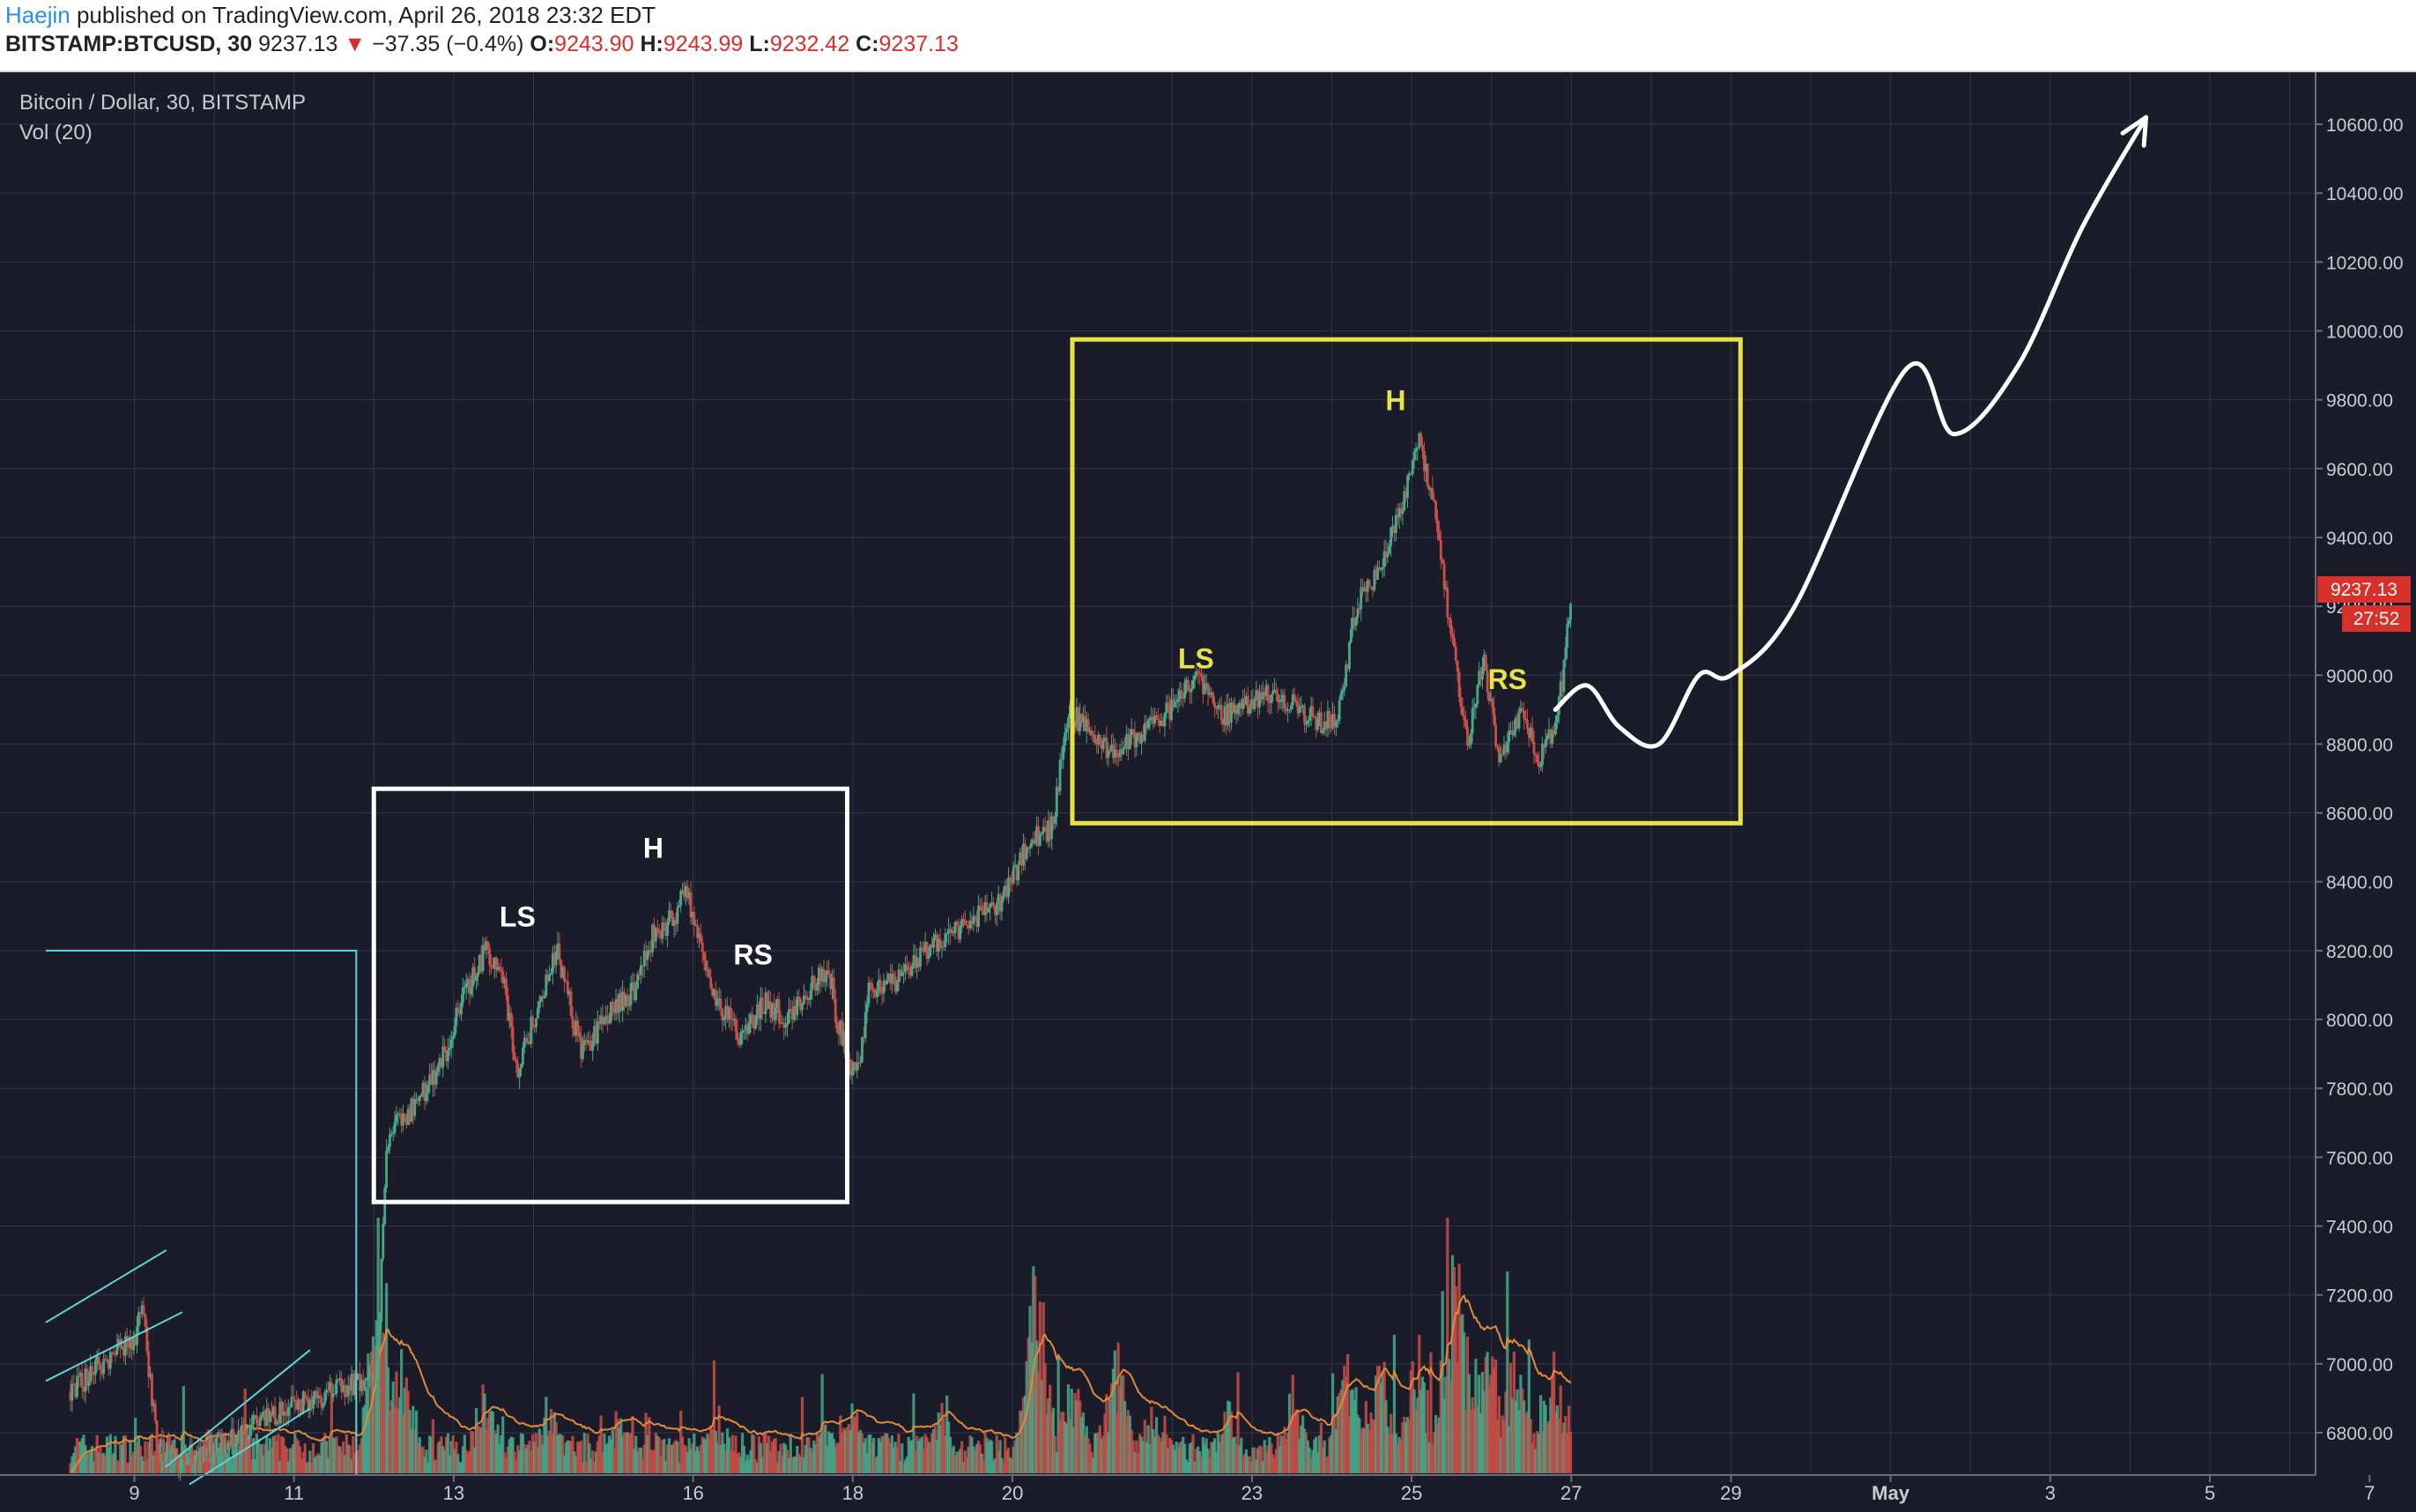  I want to click on time-axis: 9 11 13 16 18 20 23 25 27 29 May 3 5 7, so click(1252, 1489).